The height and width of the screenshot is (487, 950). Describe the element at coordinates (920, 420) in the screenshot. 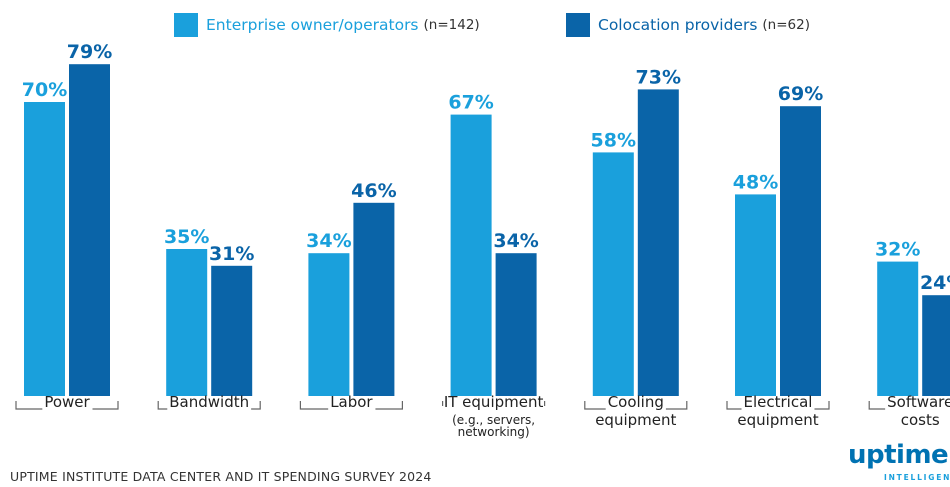

I see `category-label: costs` at that location.